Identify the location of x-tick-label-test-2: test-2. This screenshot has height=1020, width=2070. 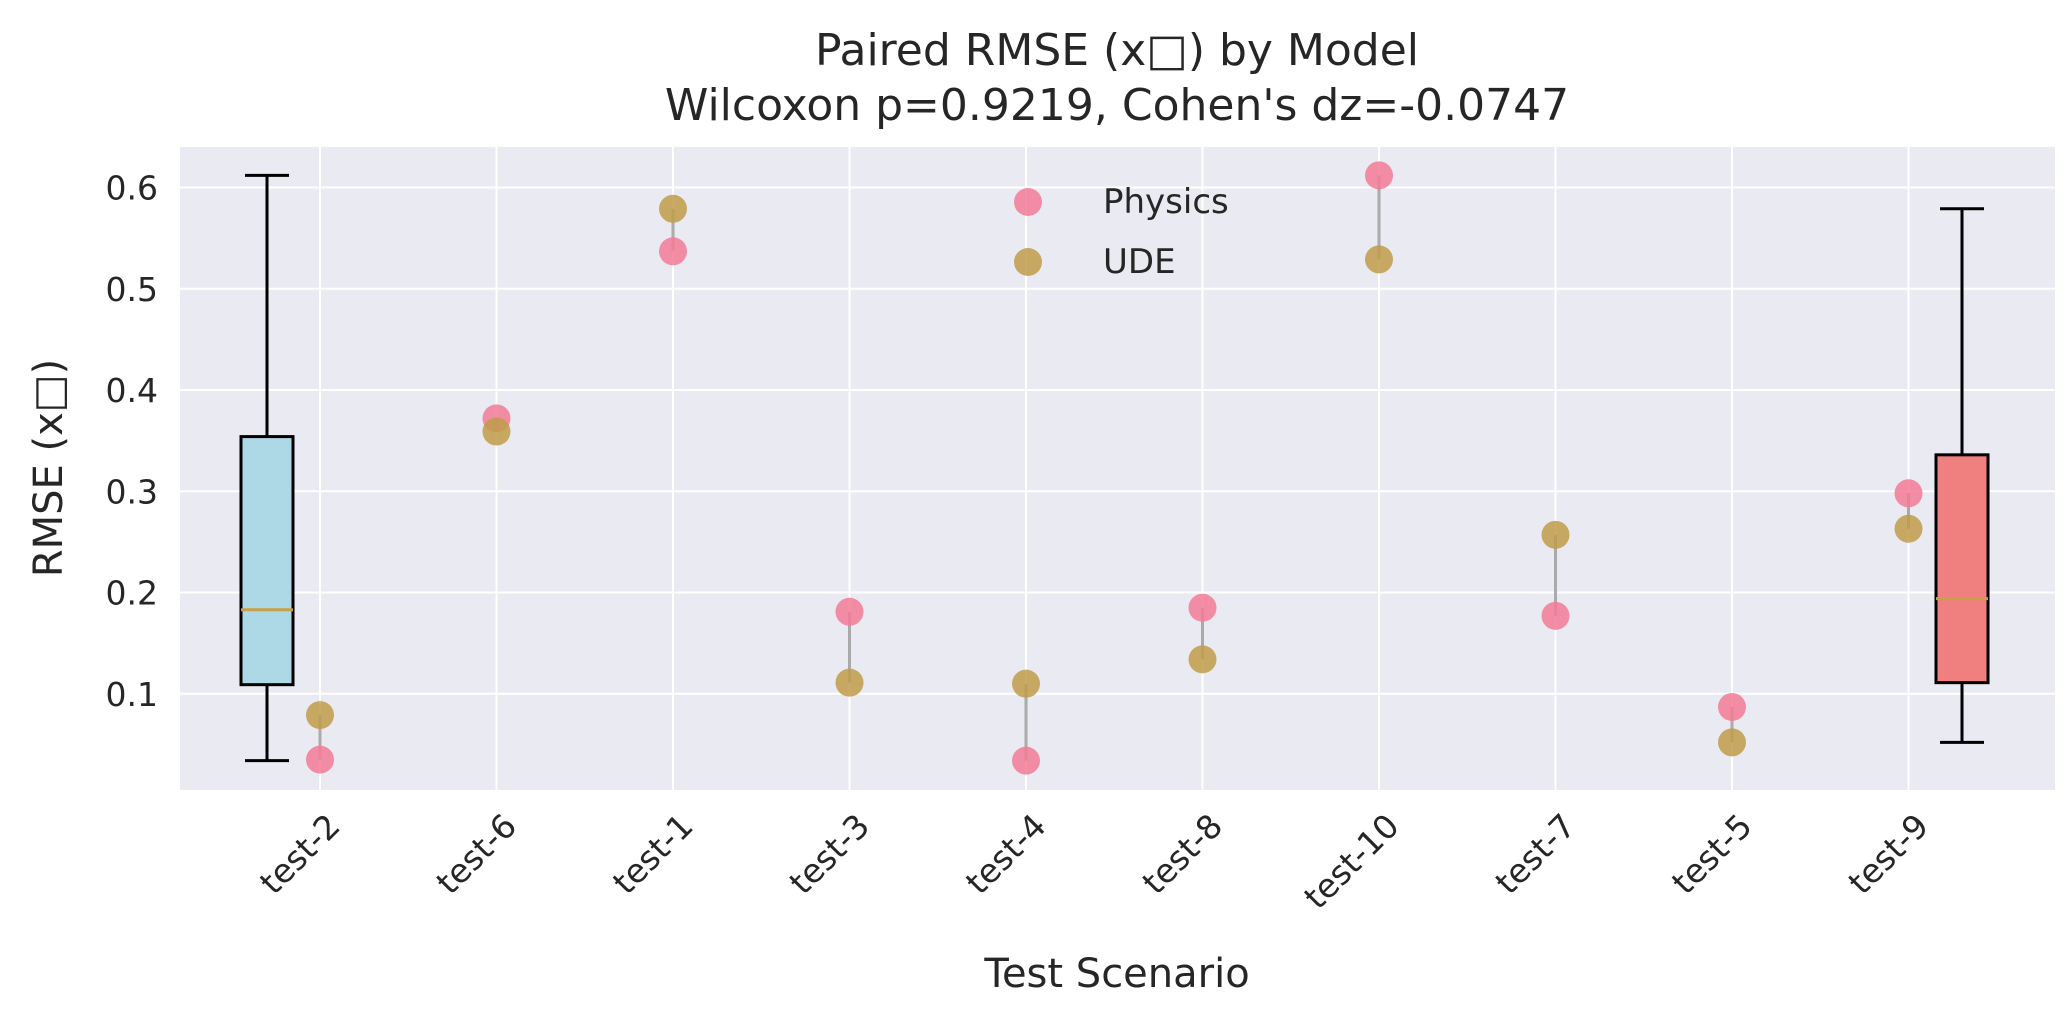
(300, 854).